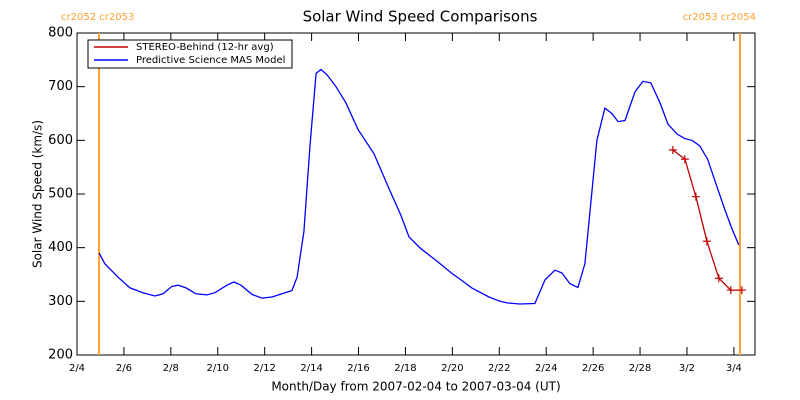  Describe the element at coordinates (687, 368) in the screenshot. I see `x-tick-label: 3/2` at that location.